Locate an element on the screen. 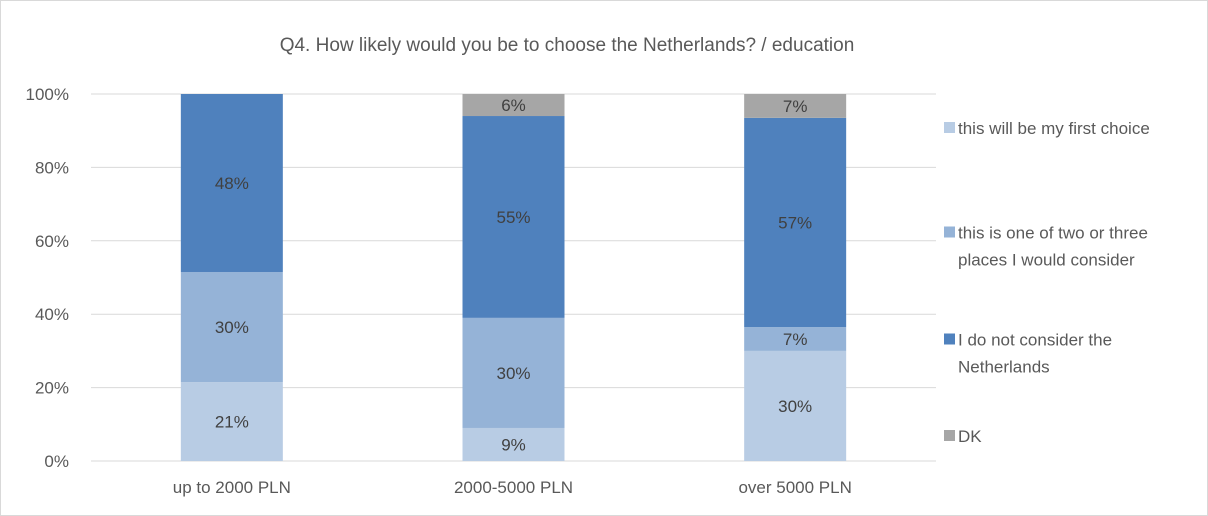  x-category-label: 2000-5000 PLN is located at coordinates (513, 487).